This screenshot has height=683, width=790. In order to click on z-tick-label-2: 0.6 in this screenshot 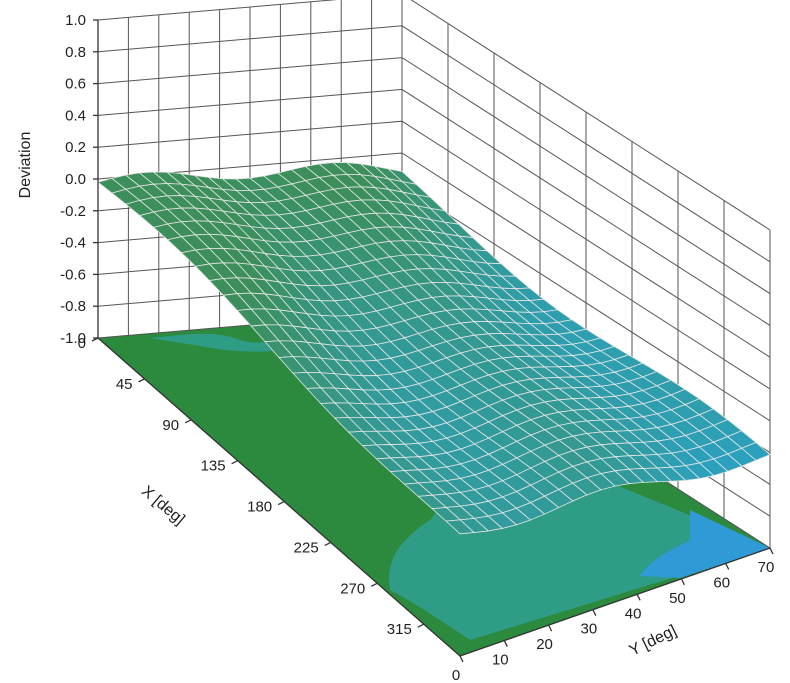, I will do `click(75, 84)`.